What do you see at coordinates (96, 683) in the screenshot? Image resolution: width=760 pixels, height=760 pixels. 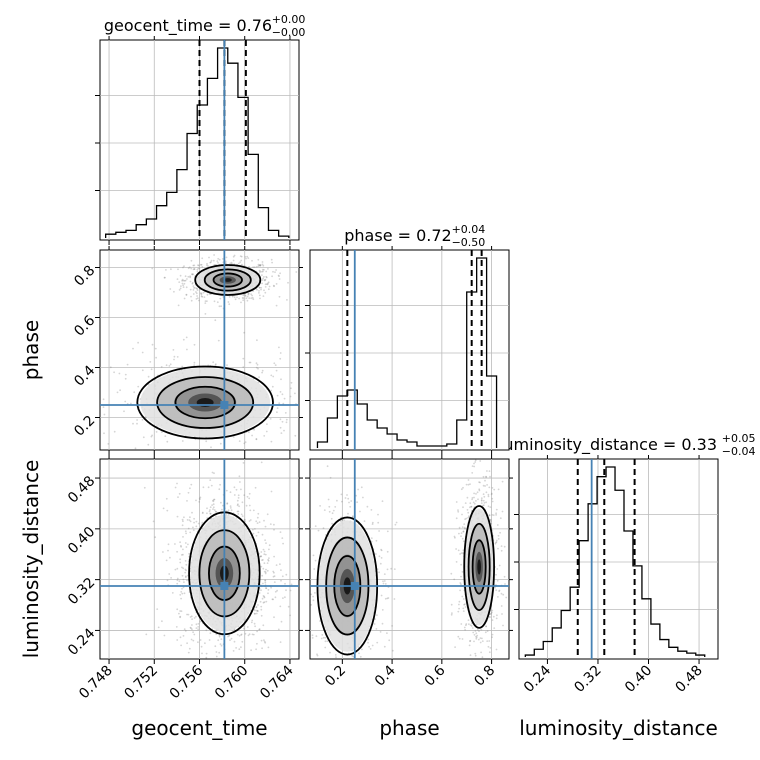 I see `x-tick-label: 0.748` at bounding box center [96, 683].